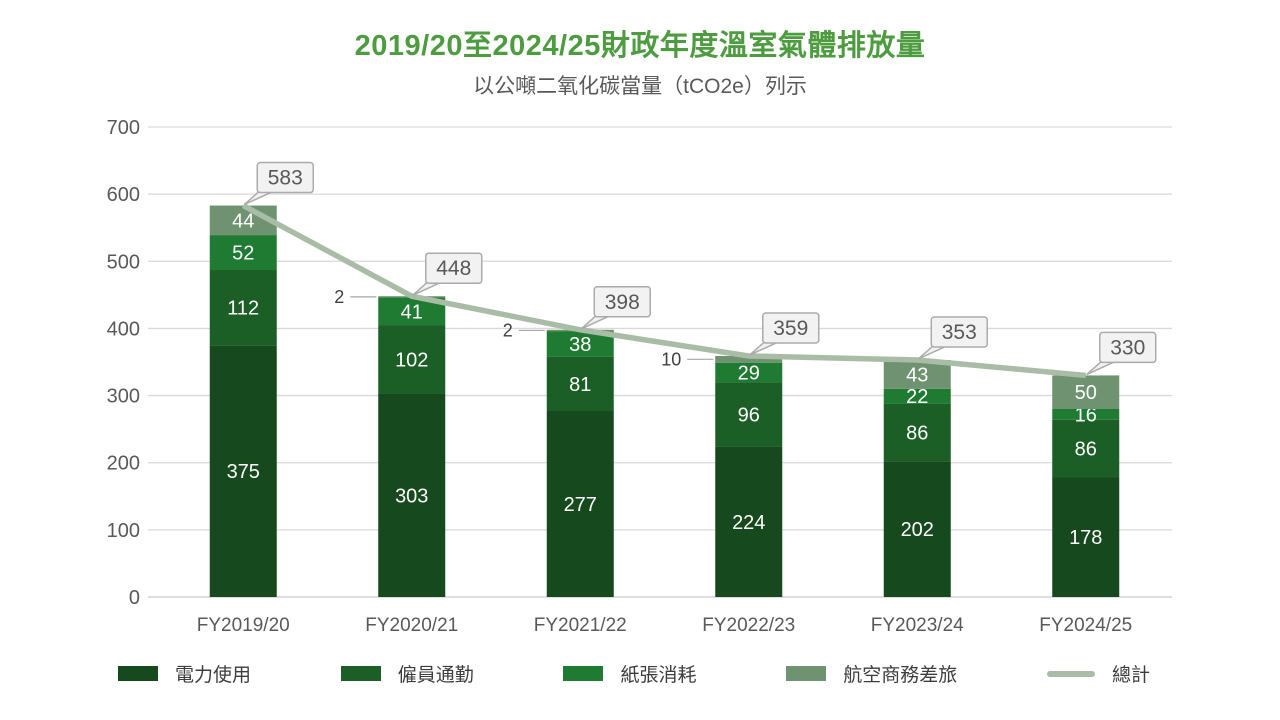  Describe the element at coordinates (580, 345) in the screenshot. I see `bar-data-label: 38` at that location.